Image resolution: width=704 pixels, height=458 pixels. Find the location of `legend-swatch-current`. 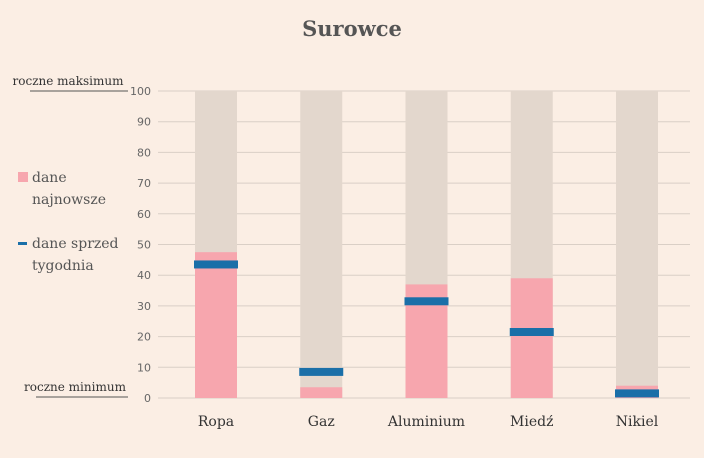

legend-swatch-current is located at coordinates (23, 177).